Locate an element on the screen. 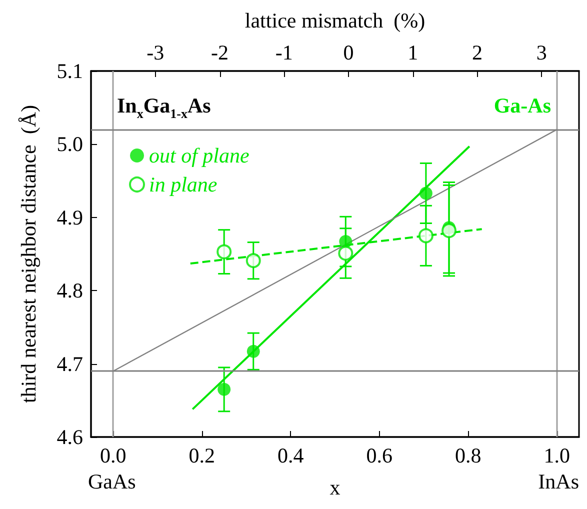 This screenshot has width=587, height=509. y-tick-label: 5.1 is located at coordinates (69, 71).